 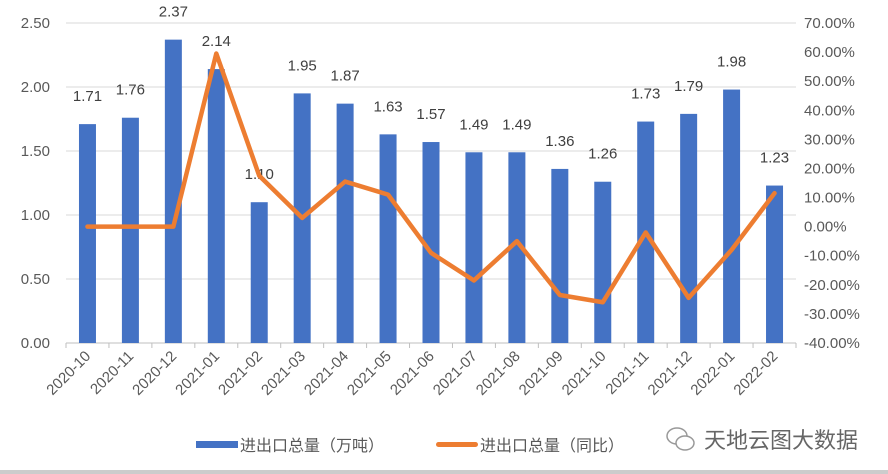 What do you see at coordinates (112, 373) in the screenshot?
I see `x-tick-label: 2020-11` at bounding box center [112, 373].